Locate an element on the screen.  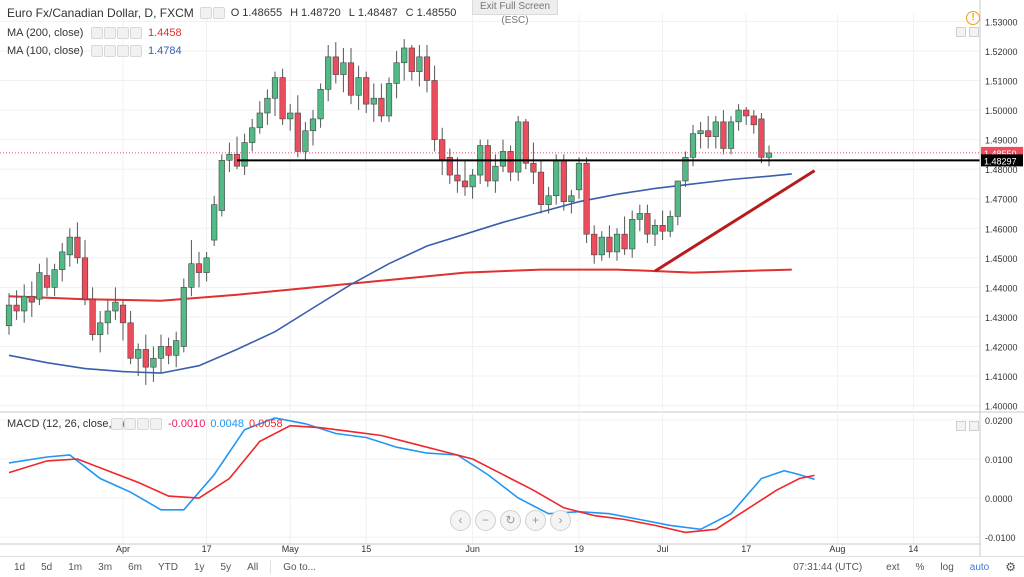
open-value: 1.48655 is located at coordinates (262, 13).